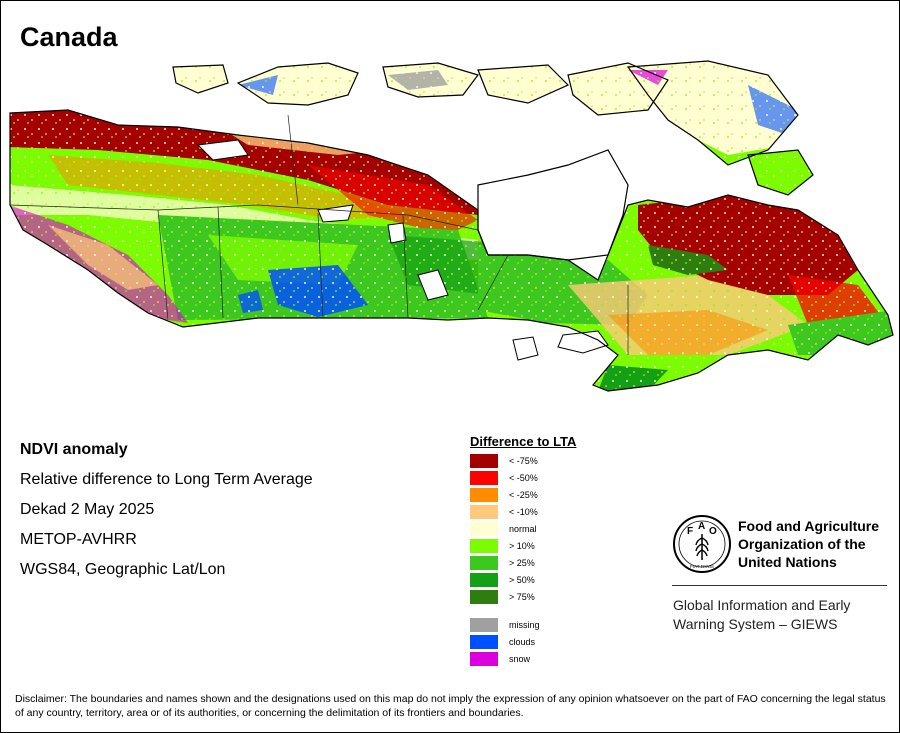  What do you see at coordinates (762, 605) in the screenshot?
I see `giews-line: Global Information and Early` at bounding box center [762, 605].